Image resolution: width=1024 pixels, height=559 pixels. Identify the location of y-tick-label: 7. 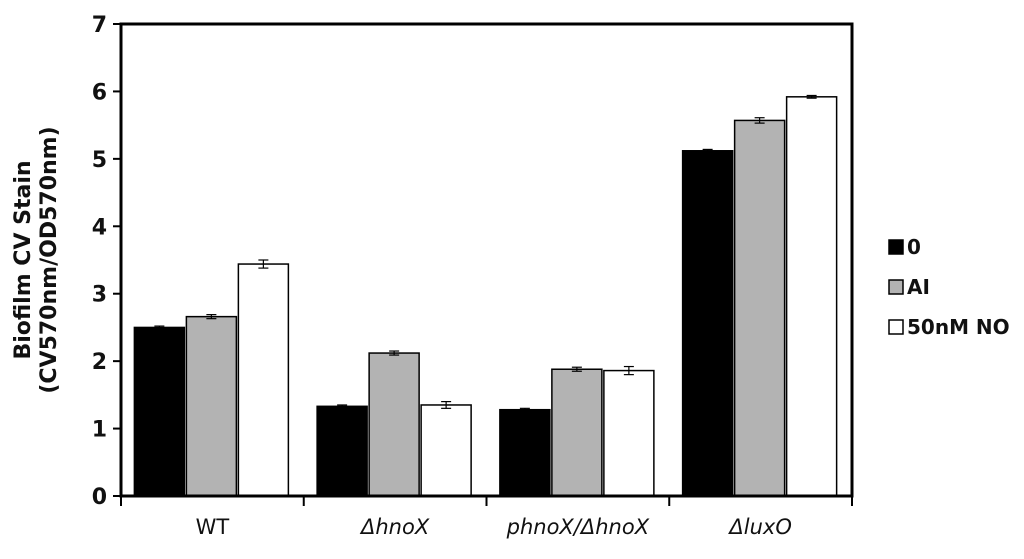
(99, 25).